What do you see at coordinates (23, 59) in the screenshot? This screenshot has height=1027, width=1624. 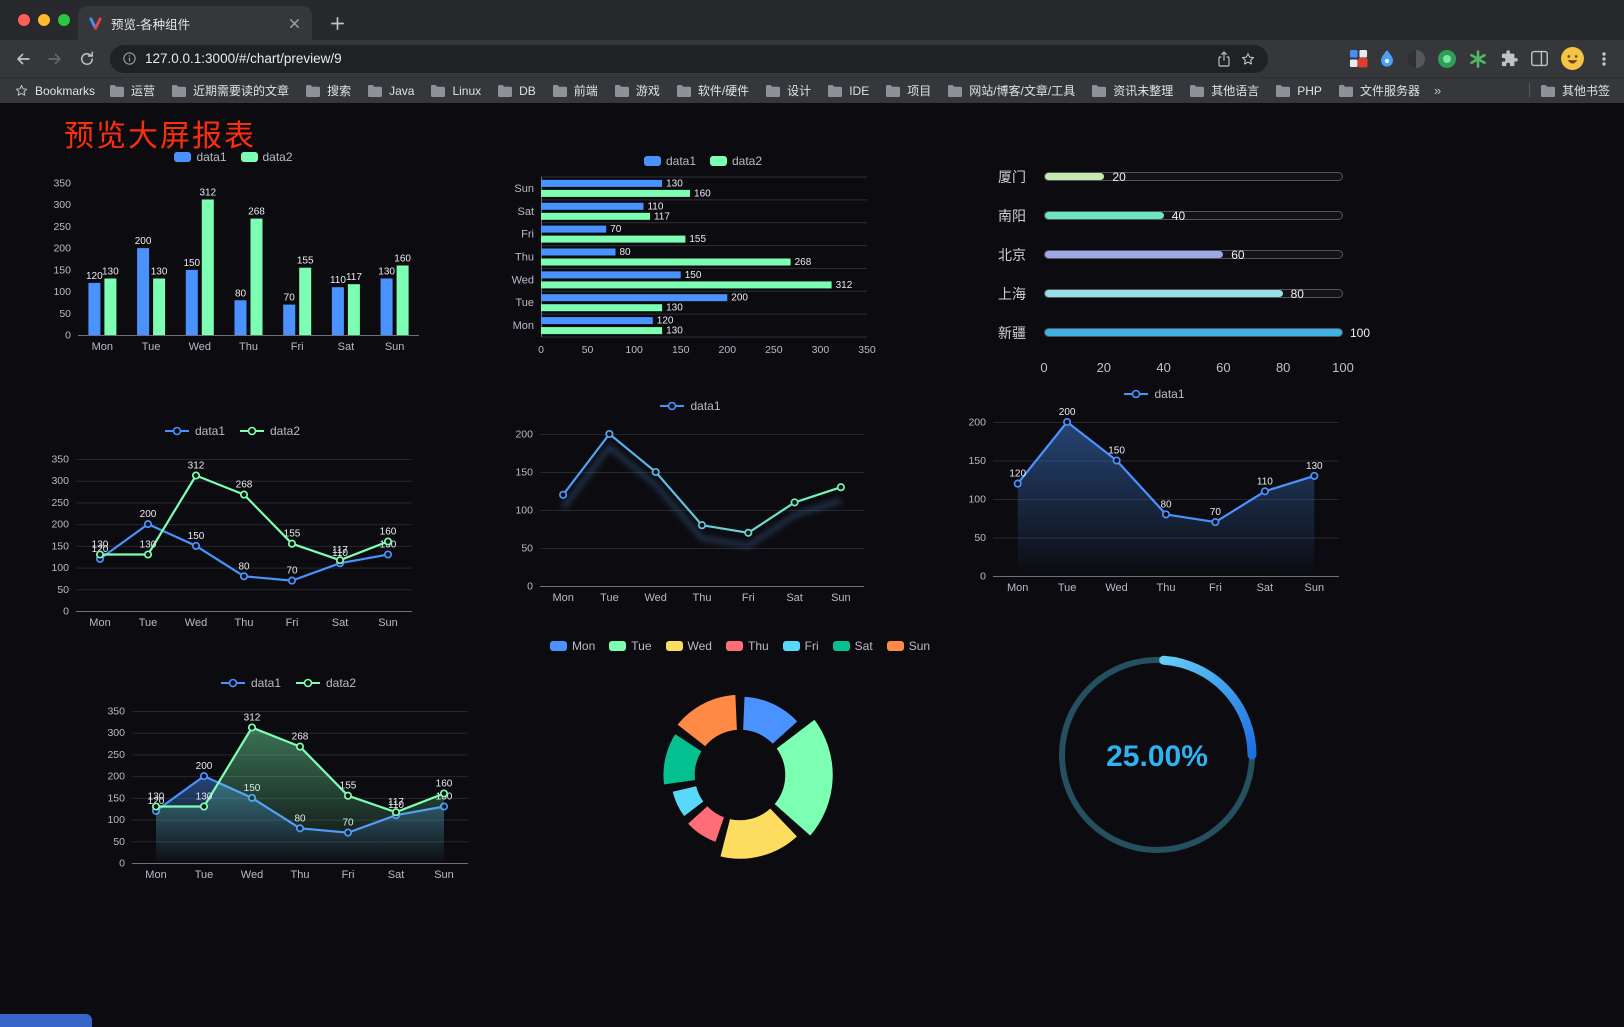 I see `back-button` at bounding box center [23, 59].